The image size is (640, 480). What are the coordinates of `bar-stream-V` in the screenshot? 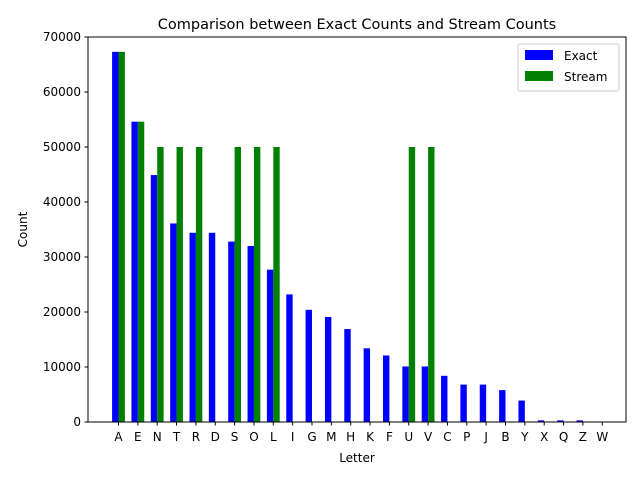 It's located at (431, 284).